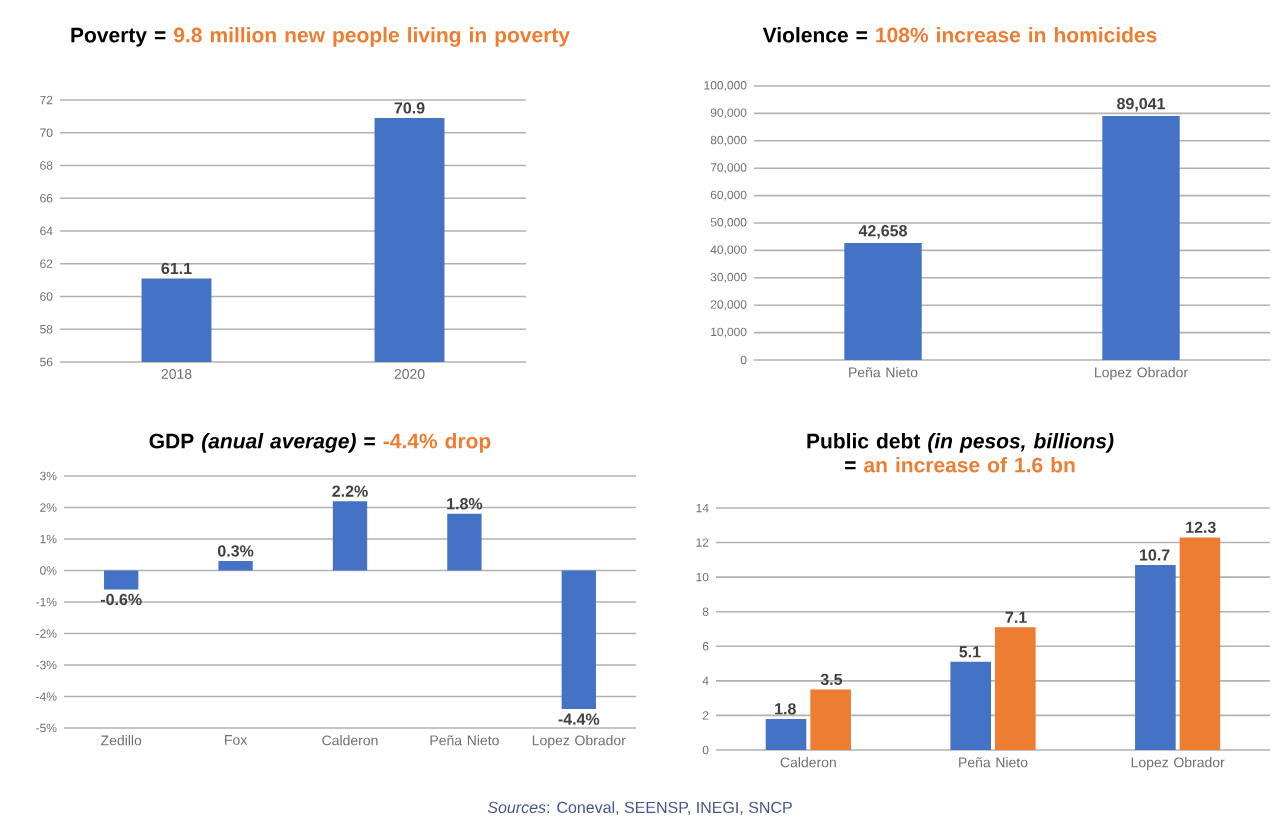 This screenshot has height=824, width=1278. Describe the element at coordinates (960, 443) in the screenshot. I see `chart-title: Public debt (in pesos, billions)` at that location.